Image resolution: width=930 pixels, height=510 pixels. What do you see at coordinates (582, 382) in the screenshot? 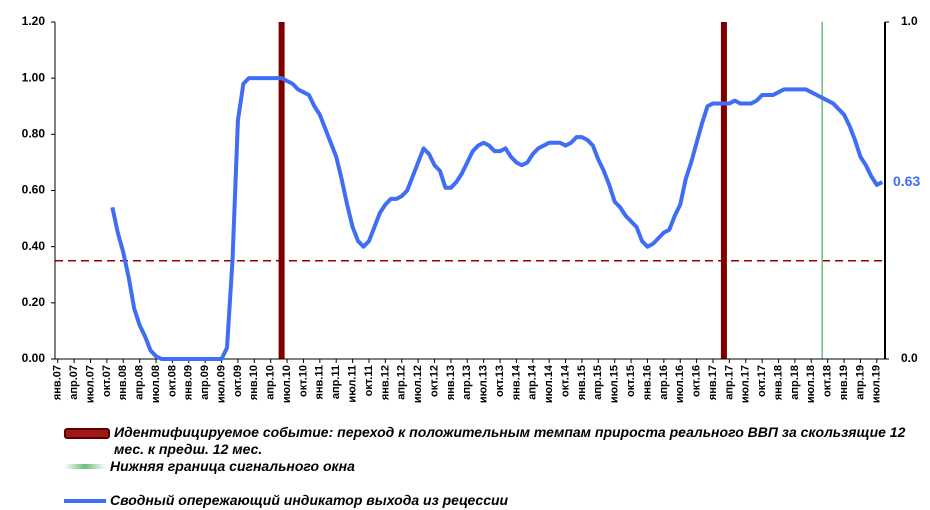
I see `x-tick-label: янв.15` at bounding box center [582, 382].